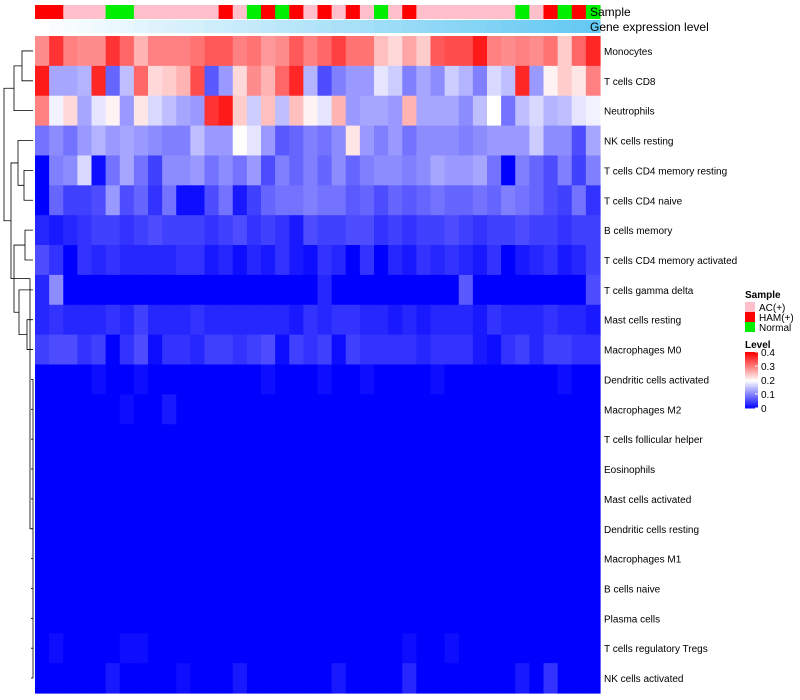  I want to click on row-label: Macrophages M2, so click(643, 410).